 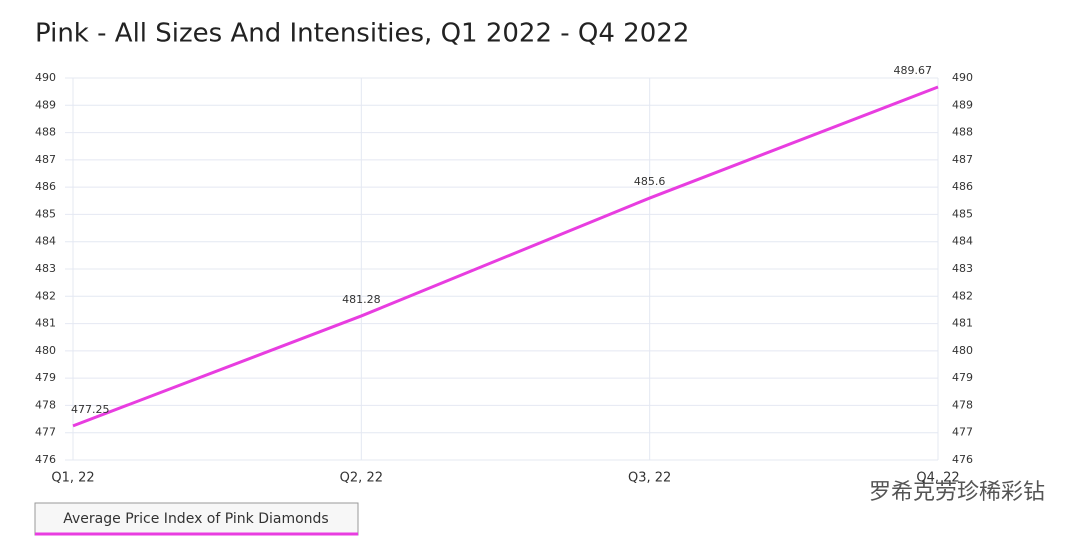 I want to click on data-label: 489.67, so click(x=913, y=70).